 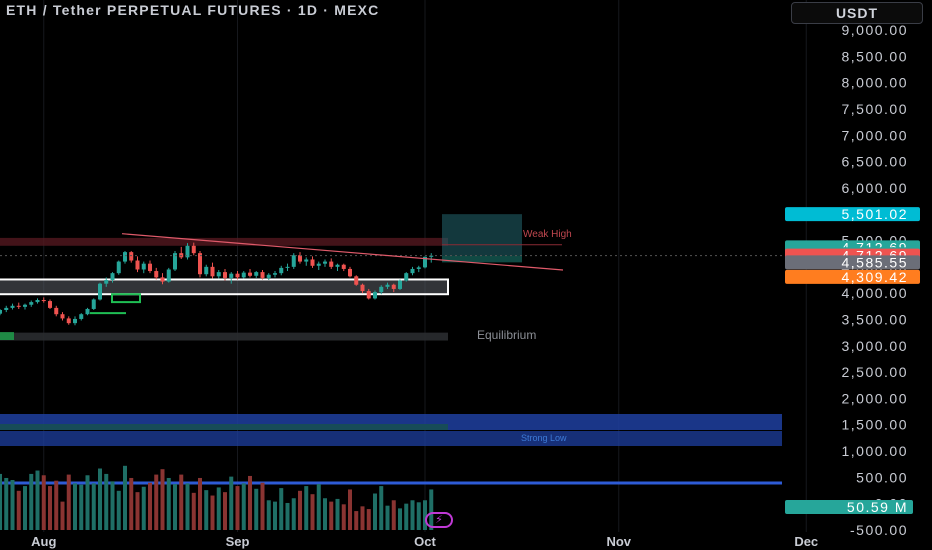 I want to click on equilibrium-label: Equilibrium, so click(x=506, y=335).